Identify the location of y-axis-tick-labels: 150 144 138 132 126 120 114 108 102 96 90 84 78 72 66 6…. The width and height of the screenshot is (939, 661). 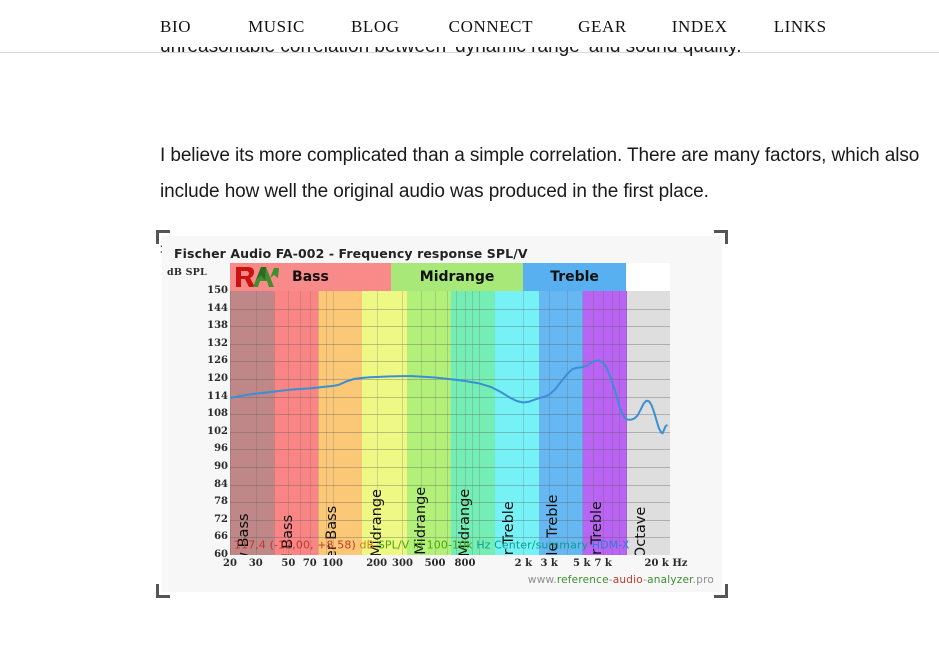
(210, 411).